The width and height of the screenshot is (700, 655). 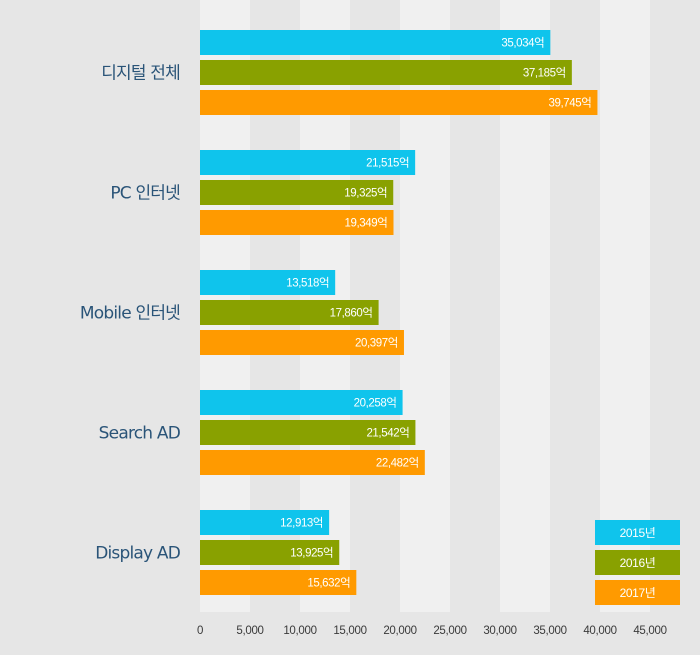 What do you see at coordinates (299, 631) in the screenshot?
I see `x-tick-label: 10,000` at bounding box center [299, 631].